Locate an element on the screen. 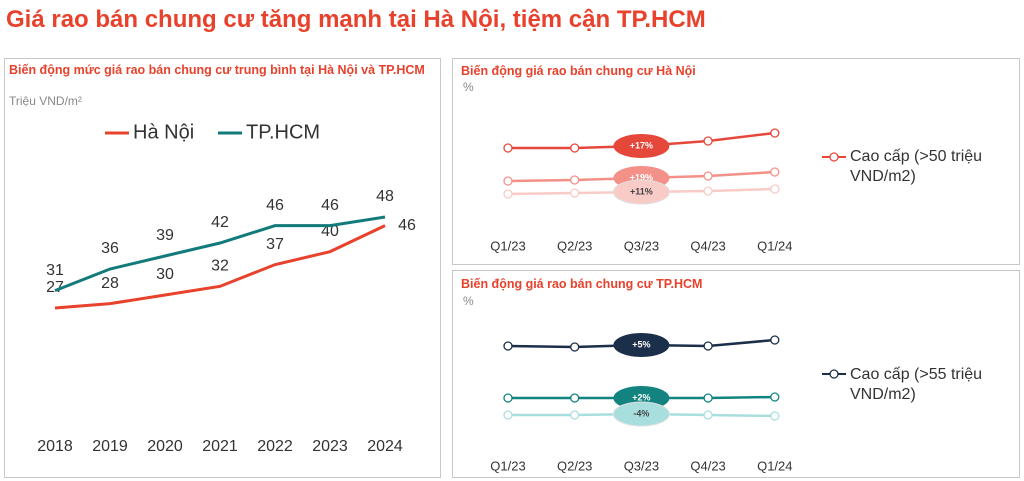  data-label: 30 is located at coordinates (165, 274).